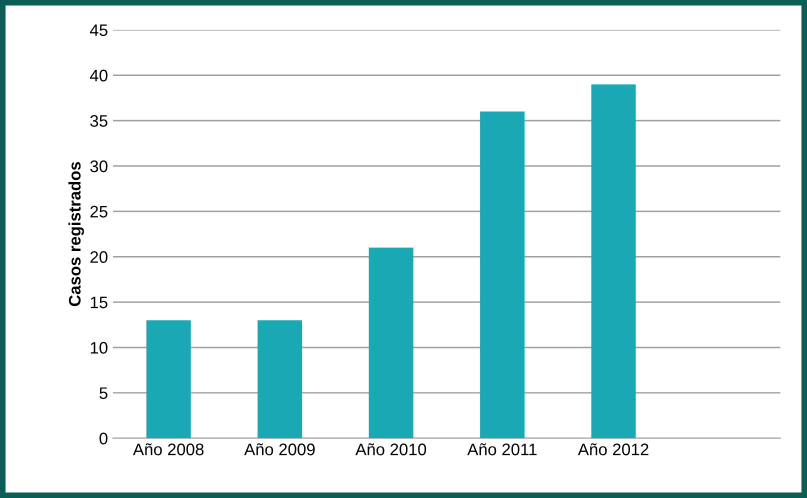 The width and height of the screenshot is (807, 498). What do you see at coordinates (99, 30) in the screenshot?
I see `y-tick-label: 45` at bounding box center [99, 30].